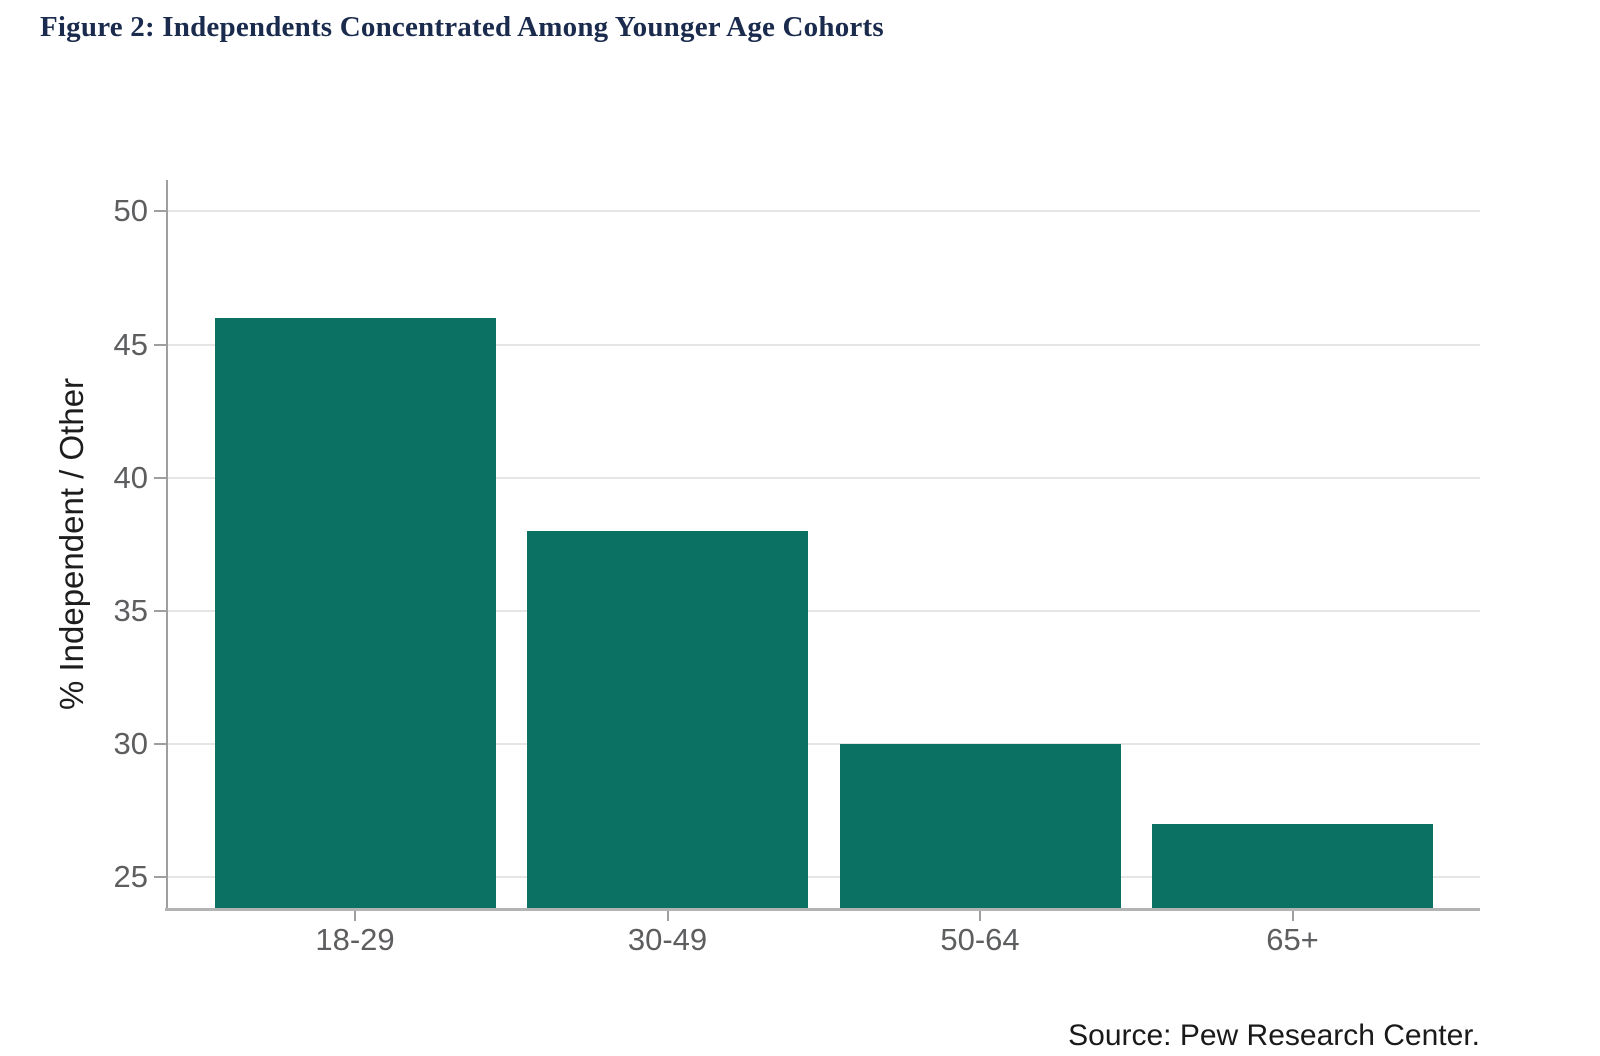 The height and width of the screenshot is (1056, 1600). I want to click on y-tick-label-25: 25, so click(130, 877).